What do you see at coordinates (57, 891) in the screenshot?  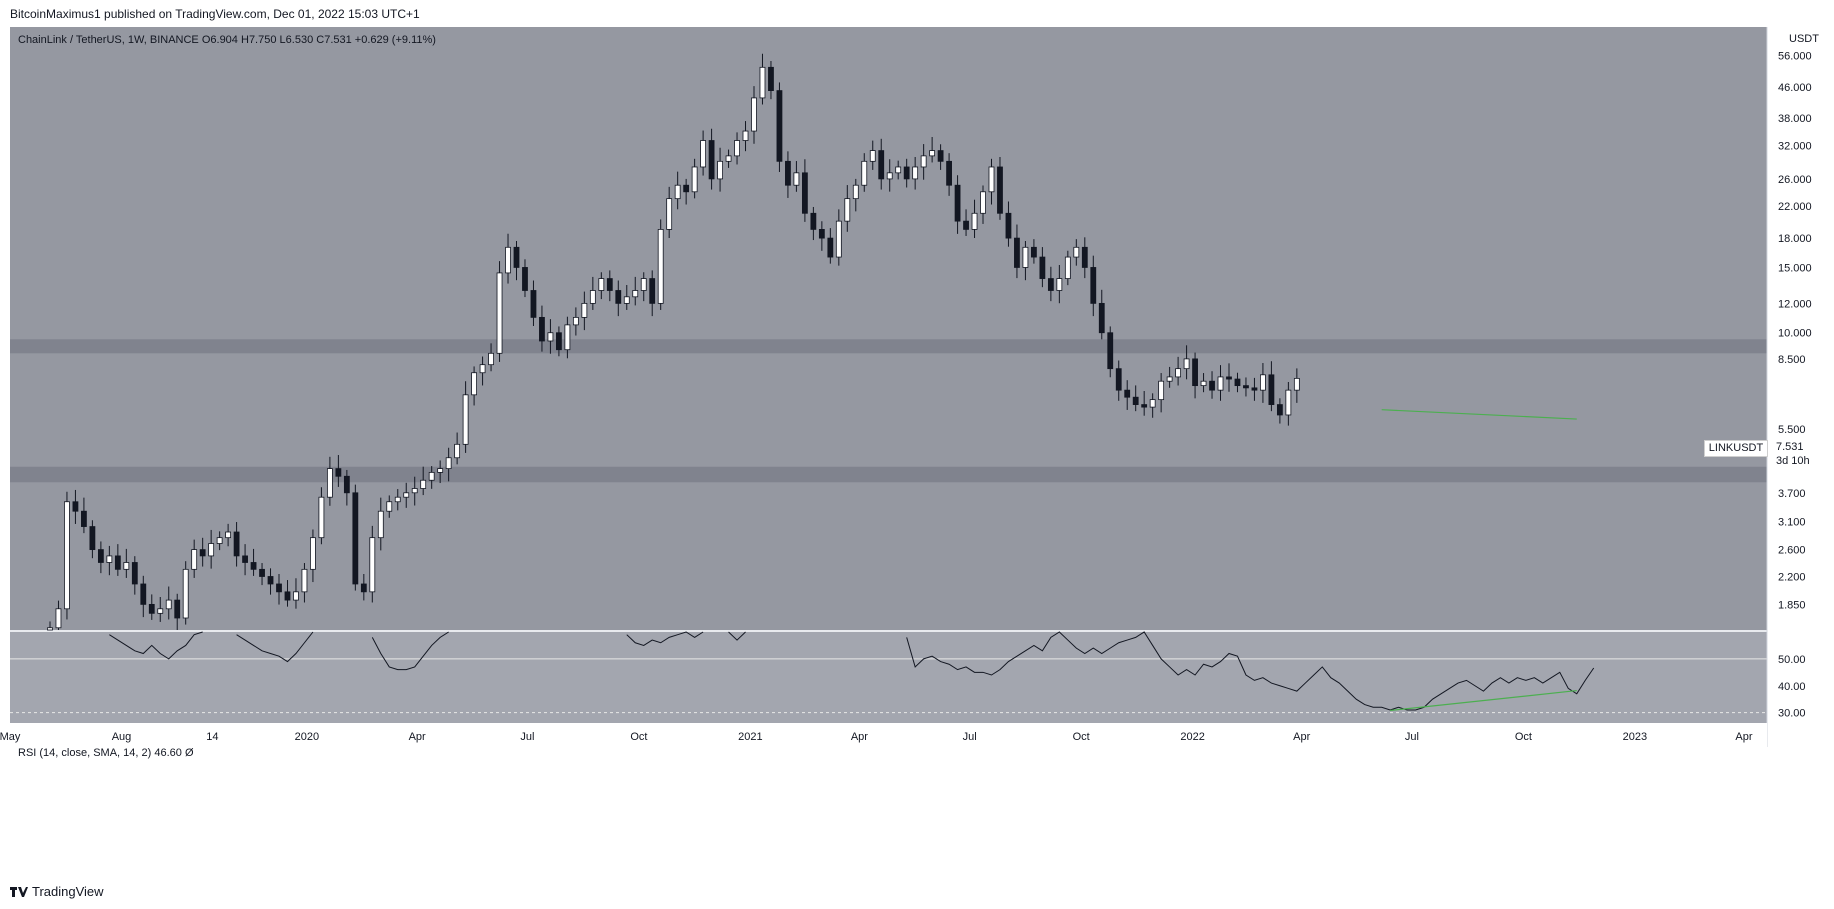 I see `tradingview-logo: TradingView` at bounding box center [57, 891].